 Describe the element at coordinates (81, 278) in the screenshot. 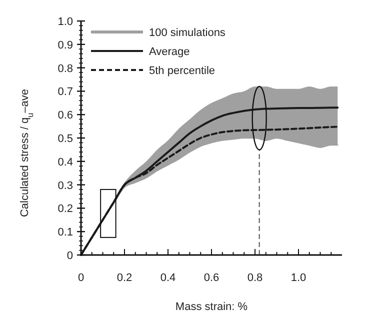

I see `x-tick-label: 0` at that location.